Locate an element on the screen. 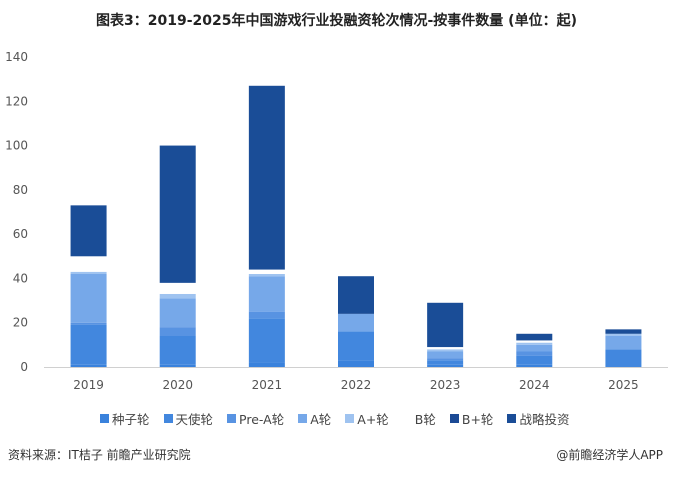  legend-label: A轮 is located at coordinates (321, 419).